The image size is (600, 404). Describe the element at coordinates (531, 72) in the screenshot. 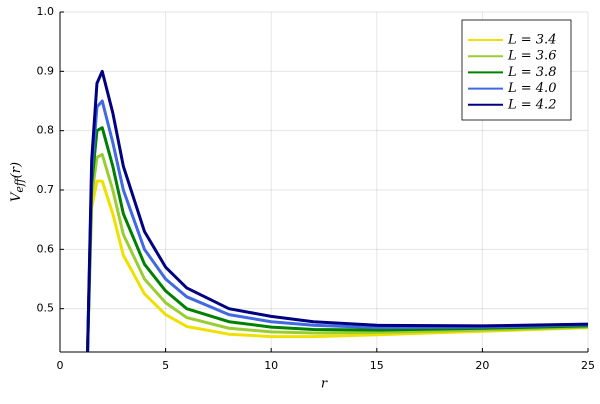

I see `legend-label: L = 3.8` at that location.